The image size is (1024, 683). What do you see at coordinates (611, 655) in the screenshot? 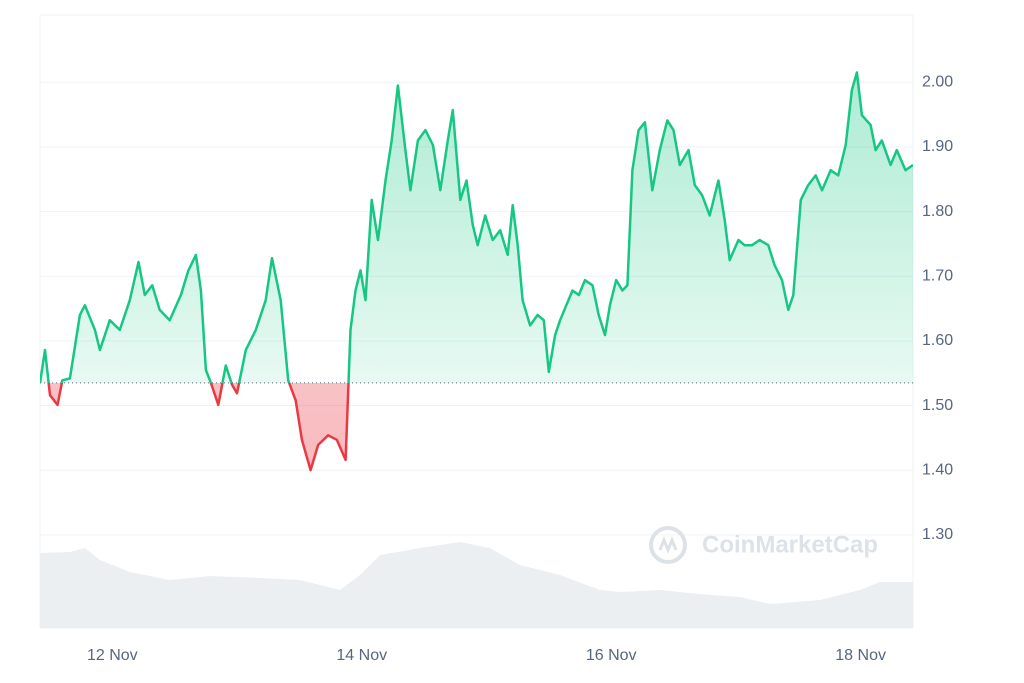
I see `x-tick-label: 16 Nov` at bounding box center [611, 655].